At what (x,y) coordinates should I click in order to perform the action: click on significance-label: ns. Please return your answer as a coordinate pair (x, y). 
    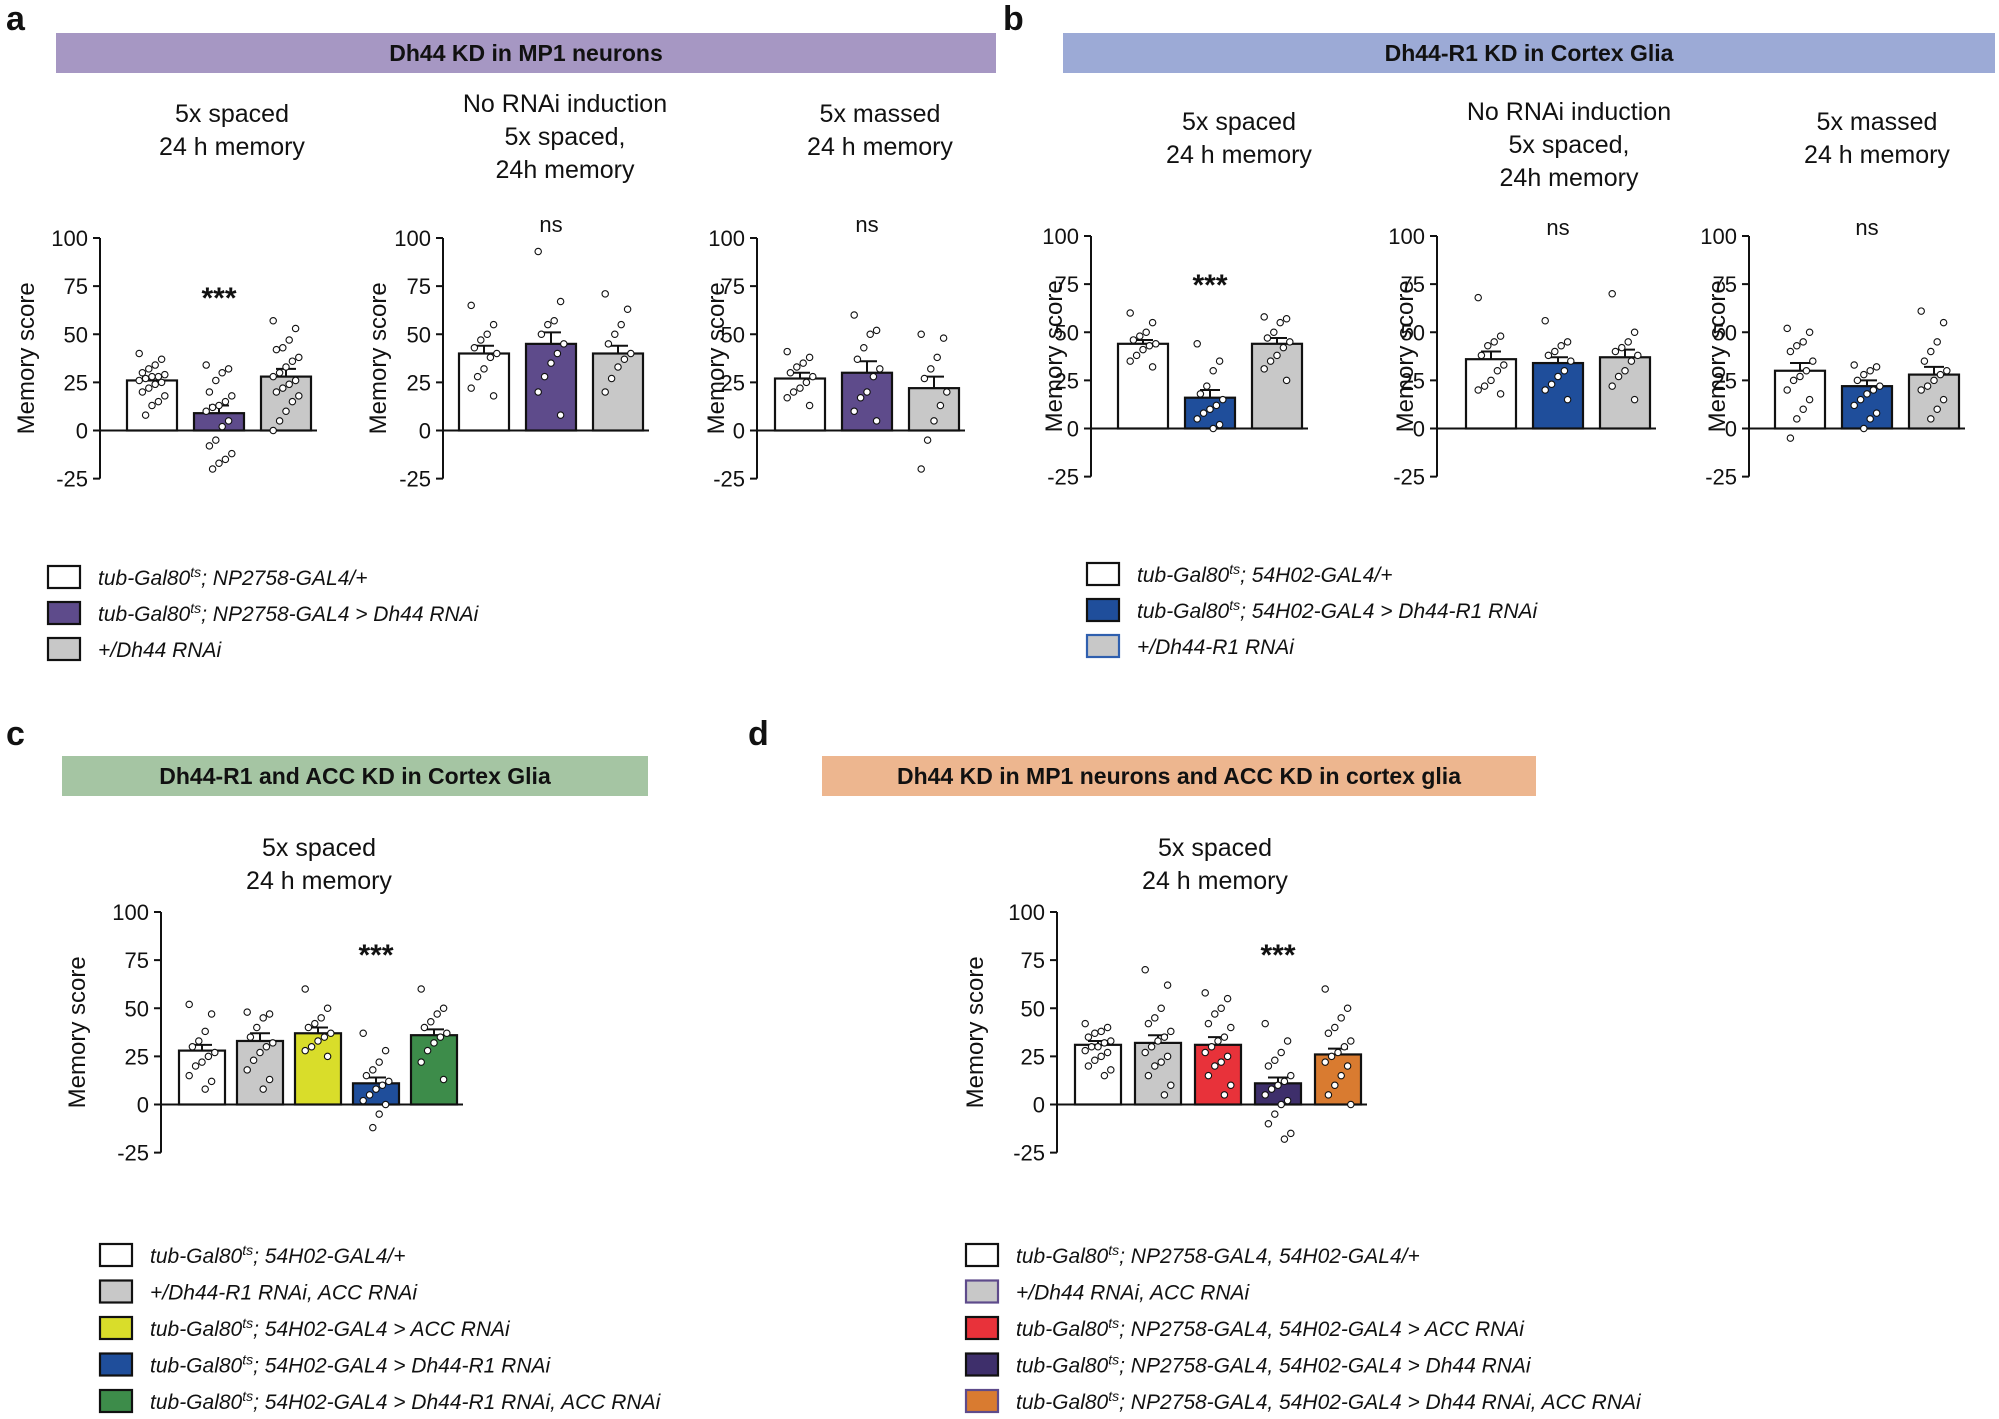
    Looking at the image, I should click on (550, 224).